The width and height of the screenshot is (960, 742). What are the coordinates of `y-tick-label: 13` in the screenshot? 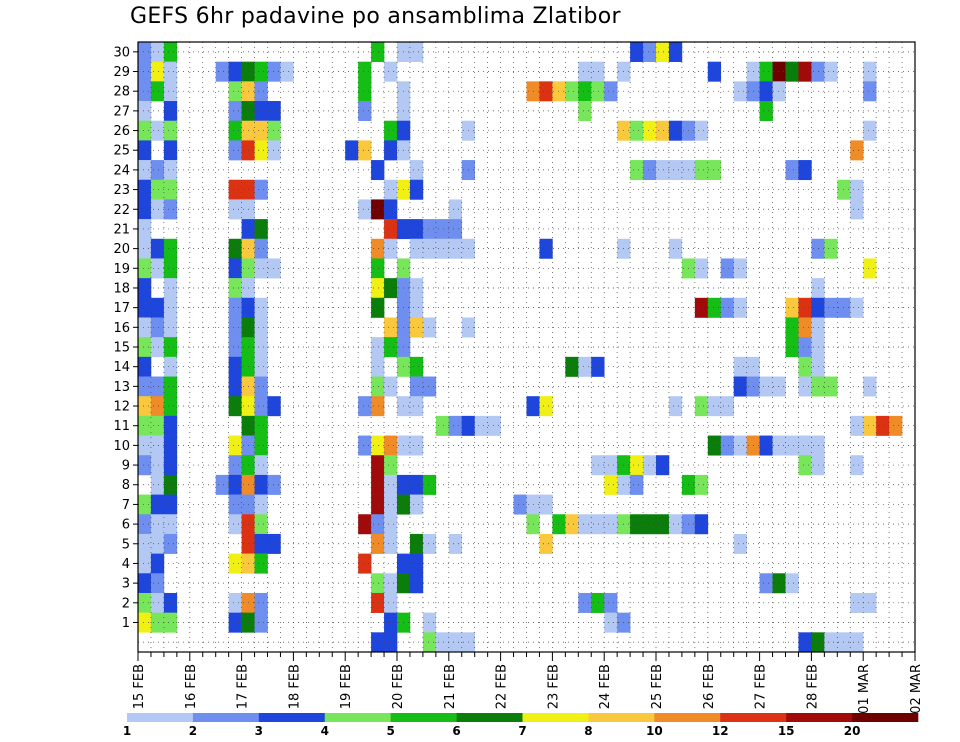 It's located at (121, 387).